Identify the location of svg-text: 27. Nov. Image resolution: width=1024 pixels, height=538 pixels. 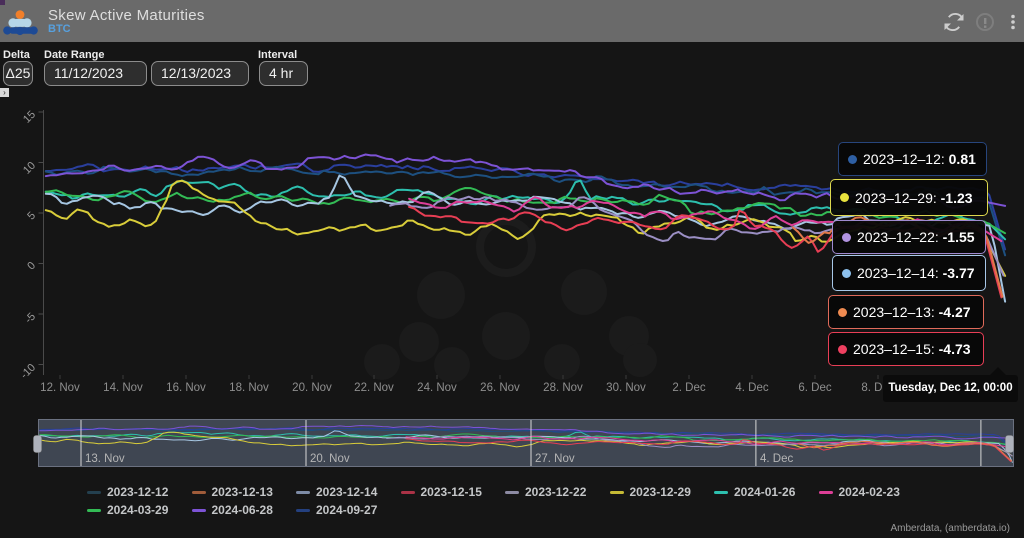
(555, 459).